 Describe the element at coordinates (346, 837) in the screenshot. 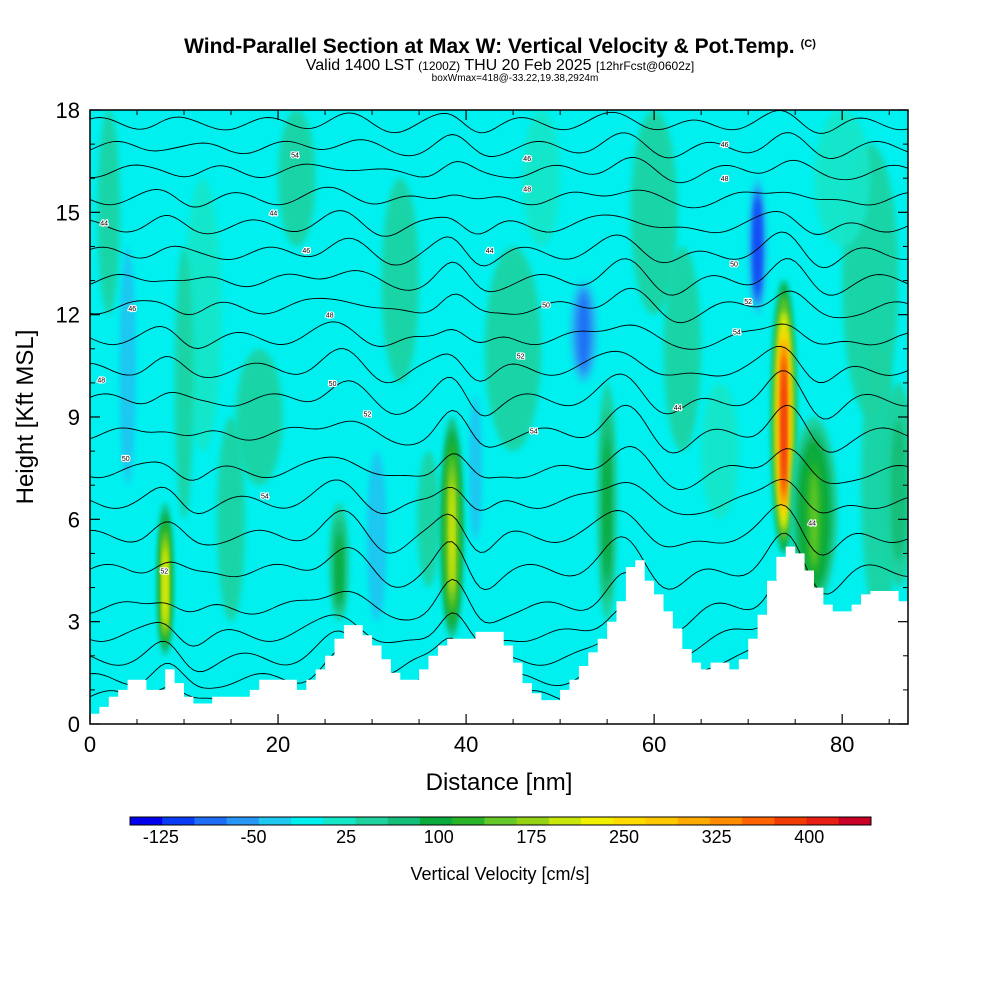

I see `colorbar-tick-label: 25` at that location.